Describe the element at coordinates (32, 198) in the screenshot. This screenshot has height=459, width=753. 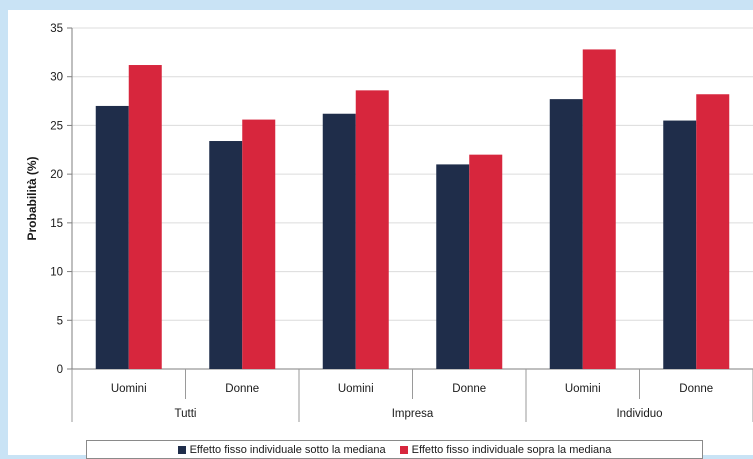
I see `y-axis-label: Probabilità (%)` at that location.